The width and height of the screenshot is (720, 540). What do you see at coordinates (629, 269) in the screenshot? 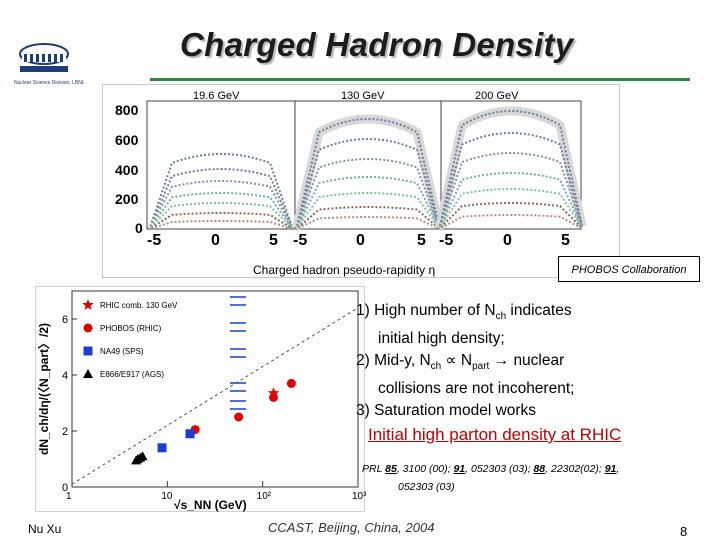
I see `collaboration-label: PHOBOS Collaboration` at bounding box center [629, 269].